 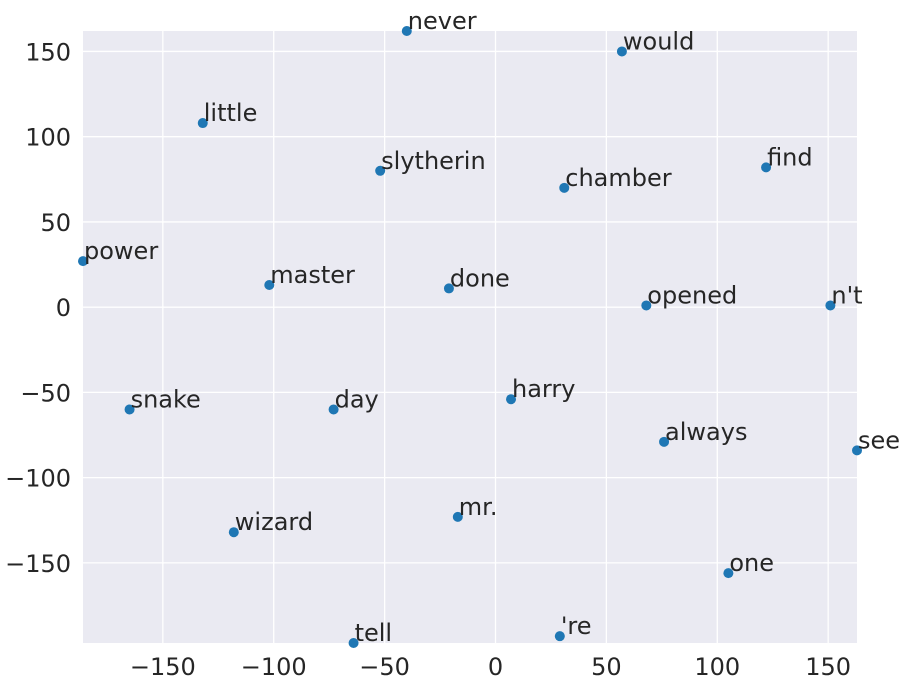 I want to click on point-label: day, so click(x=357, y=399).